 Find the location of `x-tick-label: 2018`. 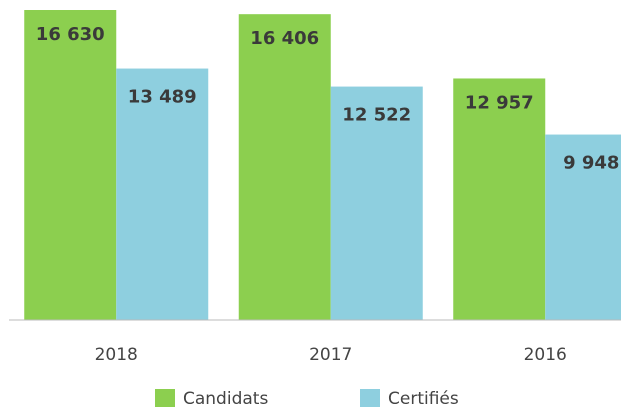

x-tick-label: 2018 is located at coordinates (116, 355).